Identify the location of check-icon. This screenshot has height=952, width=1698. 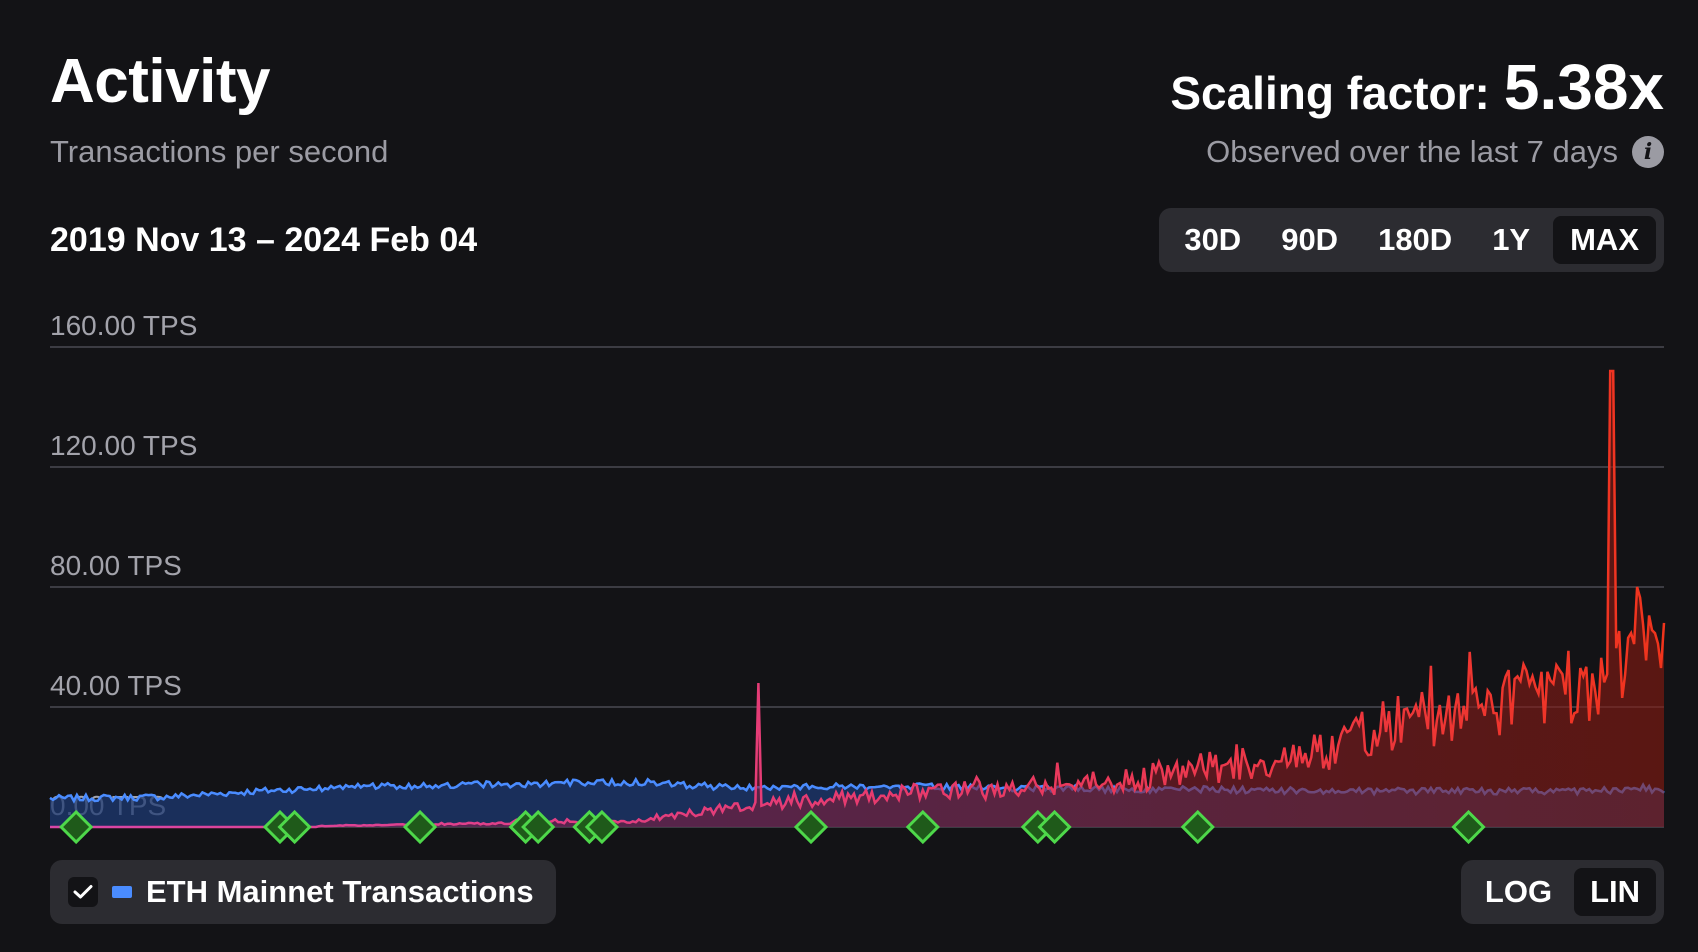
(83, 892).